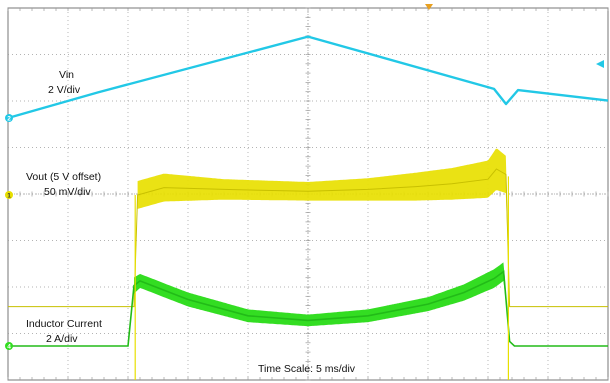 The height and width of the screenshot is (383, 610). What do you see at coordinates (62, 339) in the screenshot?
I see `inductor-current-scale-label: 2 A/div` at bounding box center [62, 339].